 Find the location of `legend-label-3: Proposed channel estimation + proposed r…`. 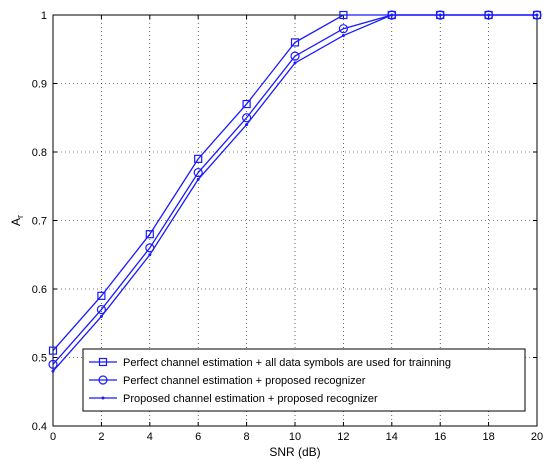

legend-label-3: Proposed channel estimation + proposed r… is located at coordinates (250, 399).